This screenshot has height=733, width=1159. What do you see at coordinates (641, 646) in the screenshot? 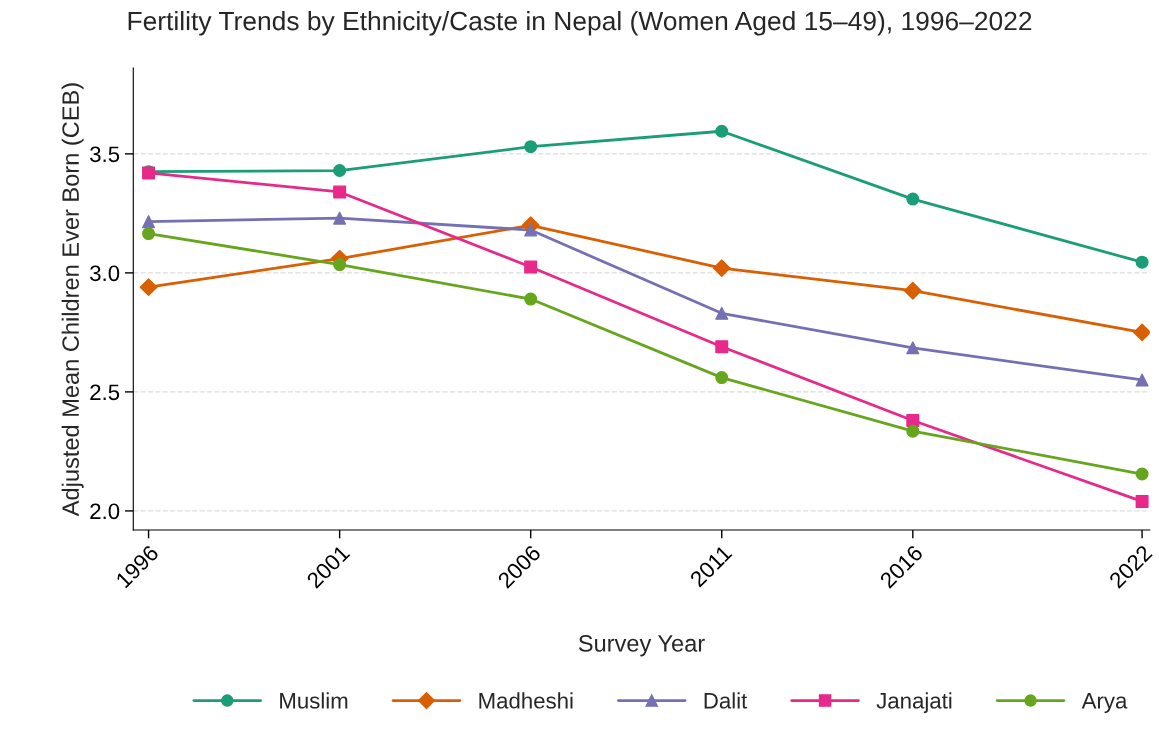
I see `x-axis-title: Survey Year` at bounding box center [641, 646].